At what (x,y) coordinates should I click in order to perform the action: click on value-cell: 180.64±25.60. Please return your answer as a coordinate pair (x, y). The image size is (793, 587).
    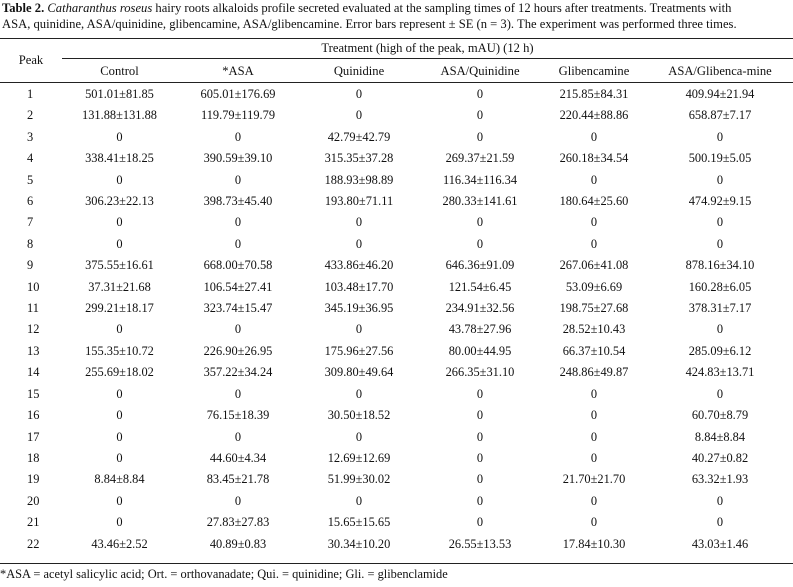
    Looking at the image, I should click on (594, 201).